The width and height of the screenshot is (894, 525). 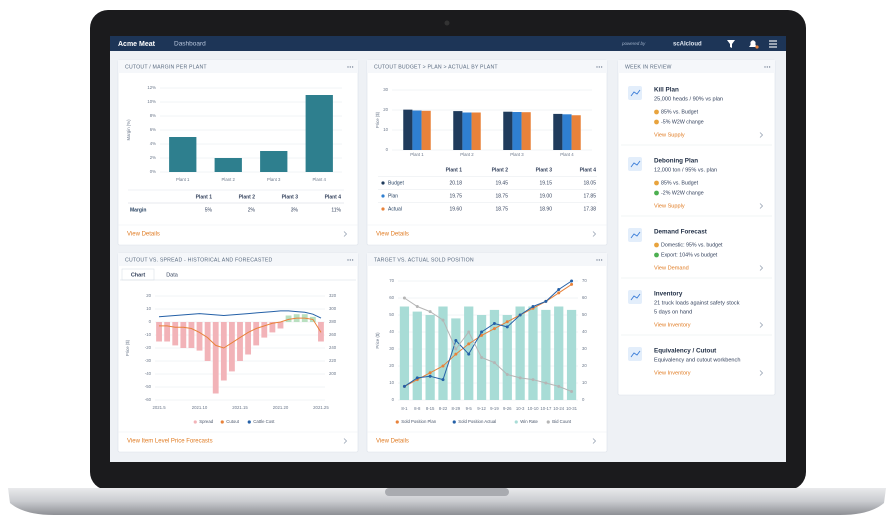 What do you see at coordinates (137, 44) in the screenshot?
I see `brand: Acme Meat` at bounding box center [137, 44].